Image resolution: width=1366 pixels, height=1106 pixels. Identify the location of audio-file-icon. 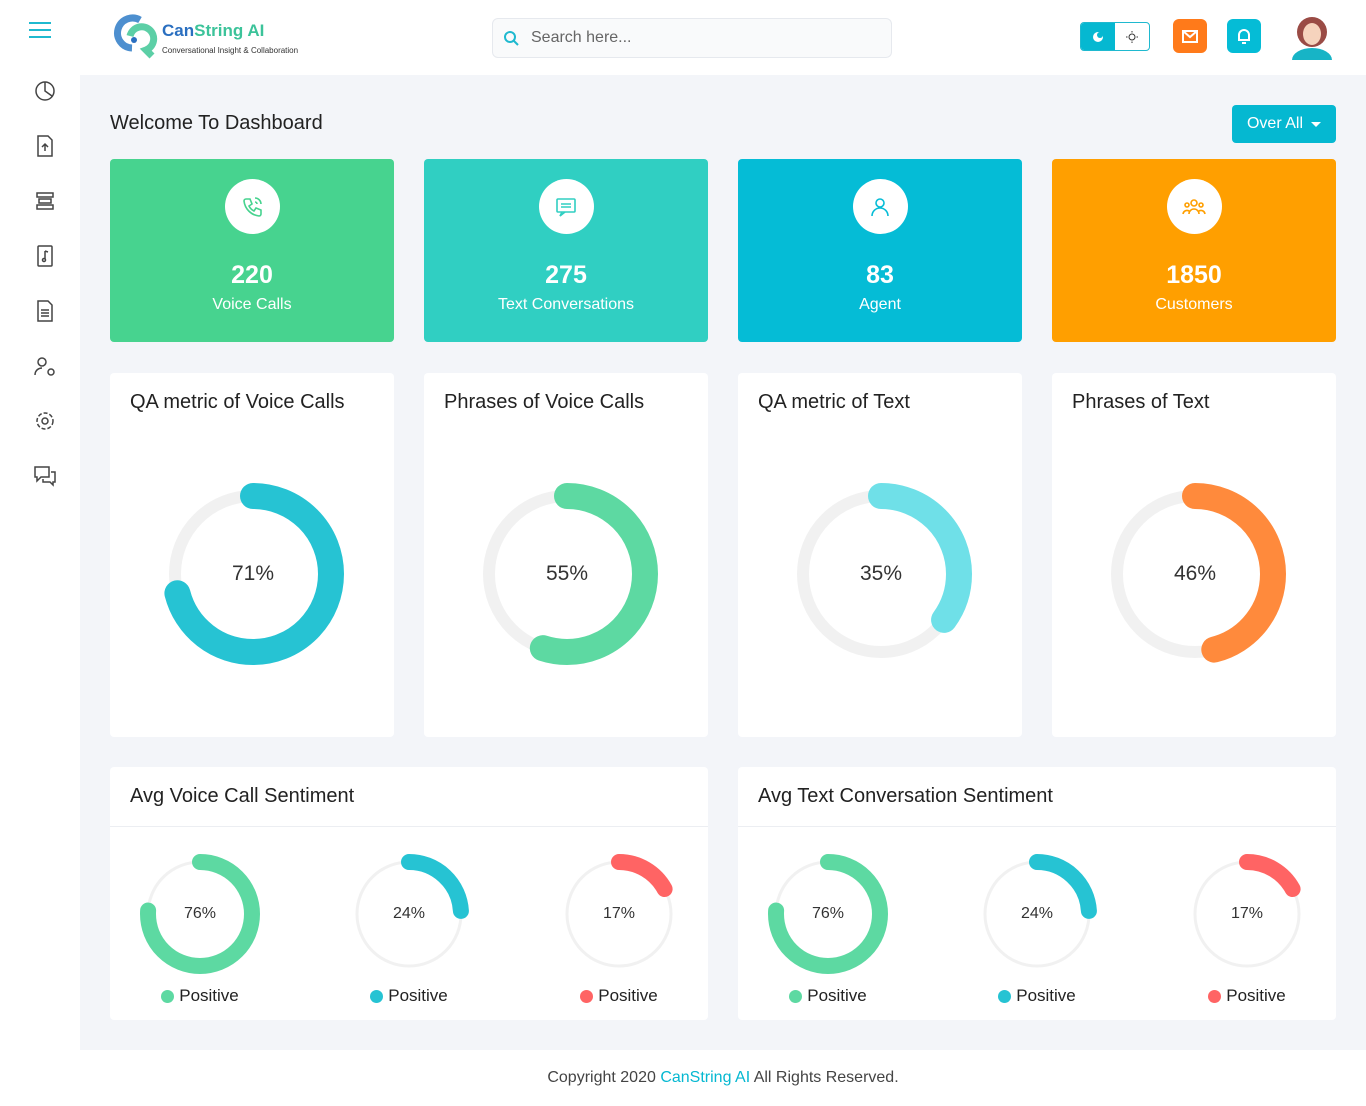
(45, 256).